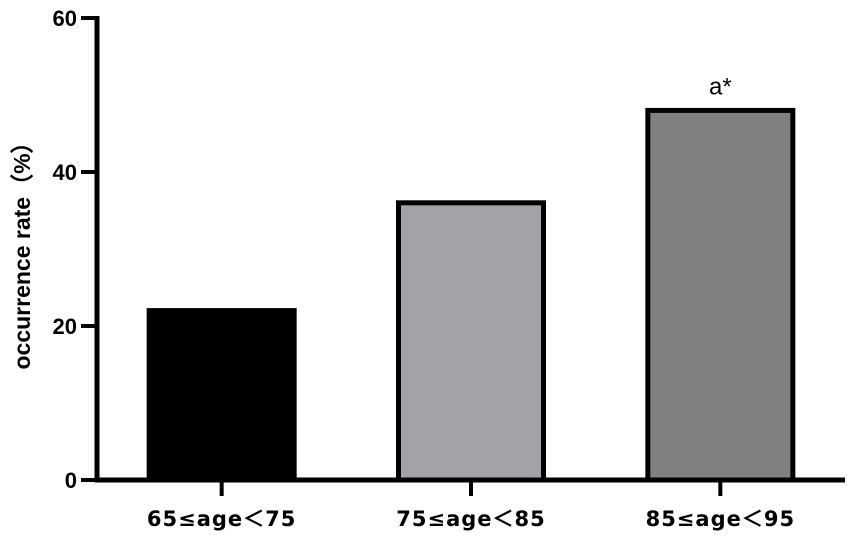  I want to click on significance-annotation: a*, so click(720, 86).